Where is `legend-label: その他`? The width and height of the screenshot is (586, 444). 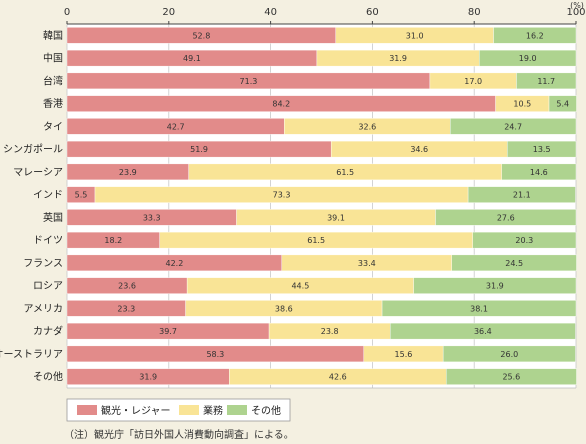 legend-label: その他 is located at coordinates (266, 410).